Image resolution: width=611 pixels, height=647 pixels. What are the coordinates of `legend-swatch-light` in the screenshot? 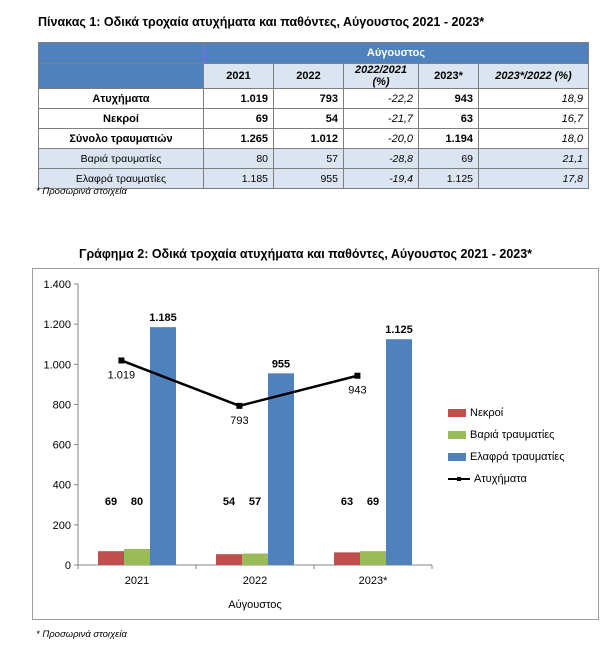 It's located at (457, 457).